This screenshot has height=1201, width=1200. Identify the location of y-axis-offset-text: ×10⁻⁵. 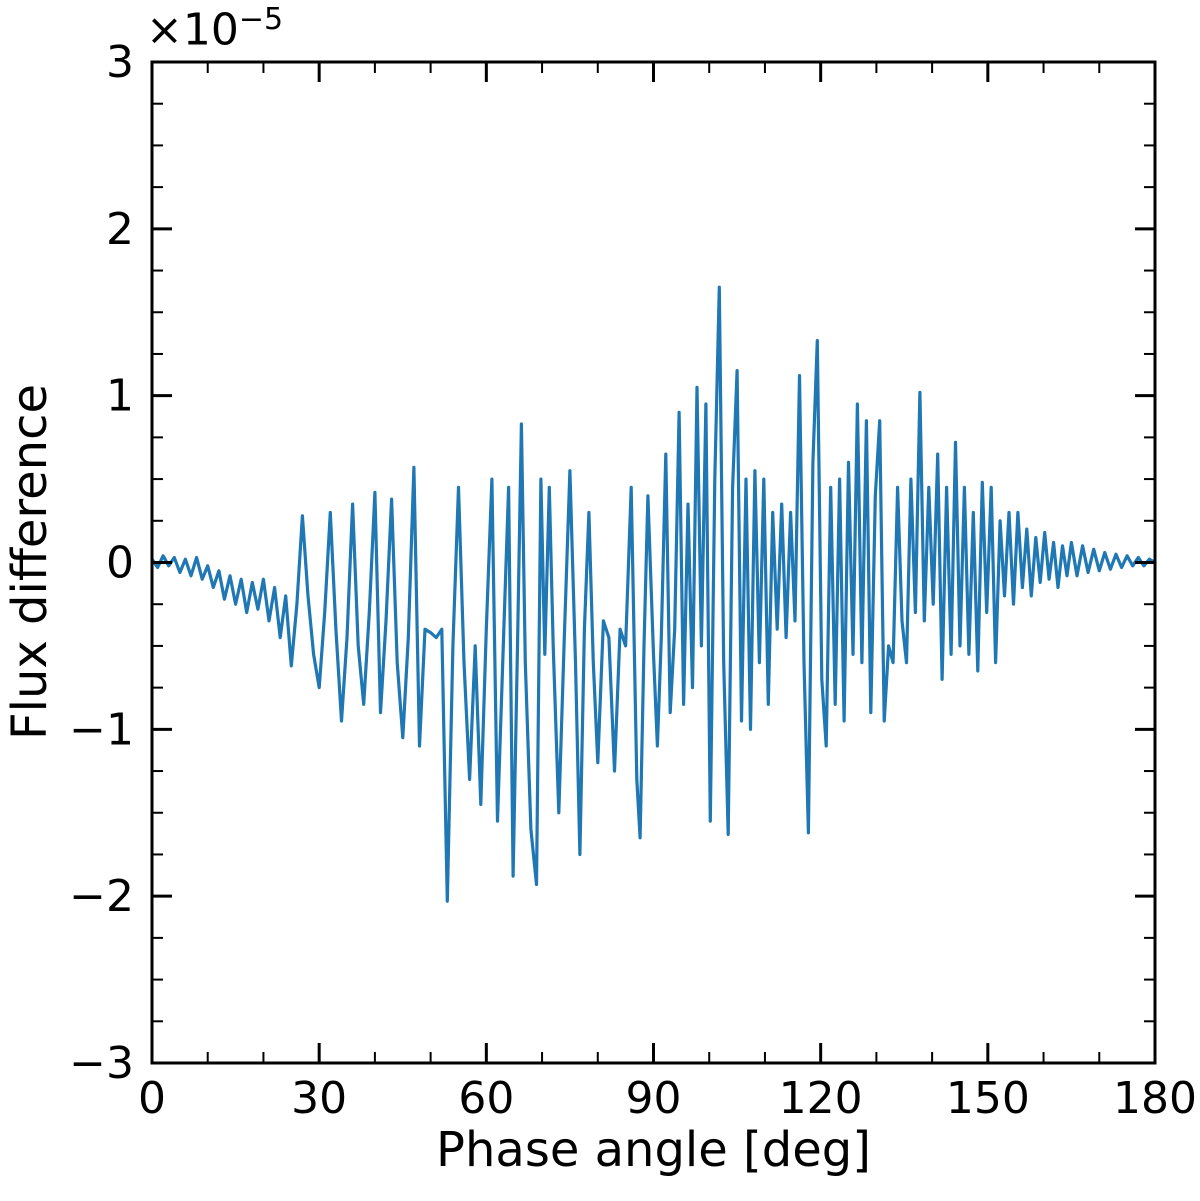
(214, 29).